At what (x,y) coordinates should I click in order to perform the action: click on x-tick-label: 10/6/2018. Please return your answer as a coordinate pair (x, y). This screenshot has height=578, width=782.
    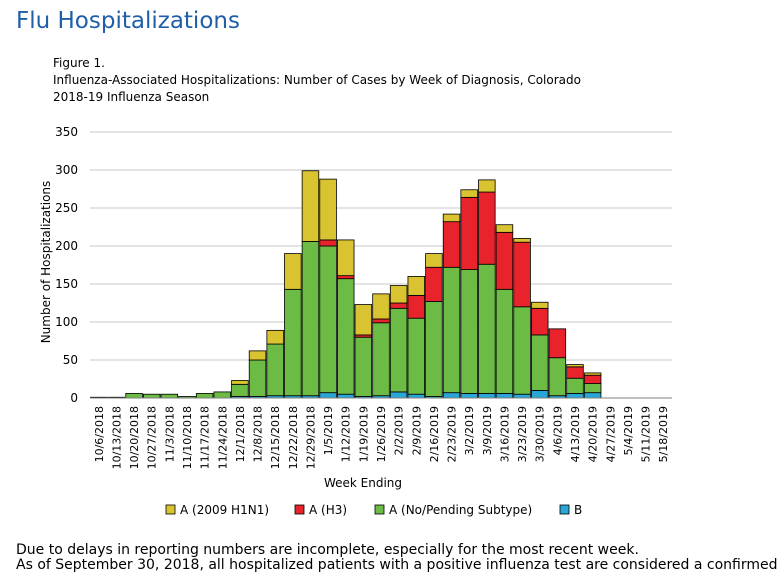
    Looking at the image, I should click on (99, 434).